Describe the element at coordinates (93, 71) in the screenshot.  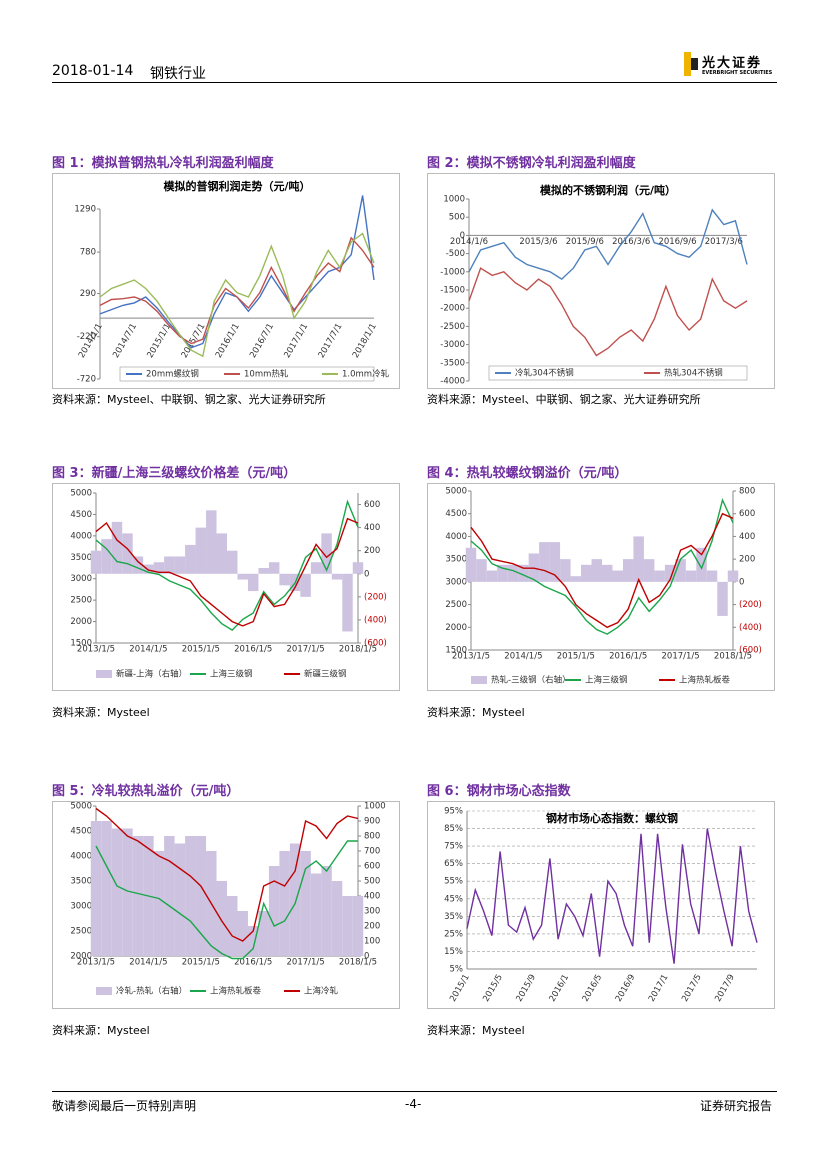
I see `header-date: 2018-01-14` at that location.